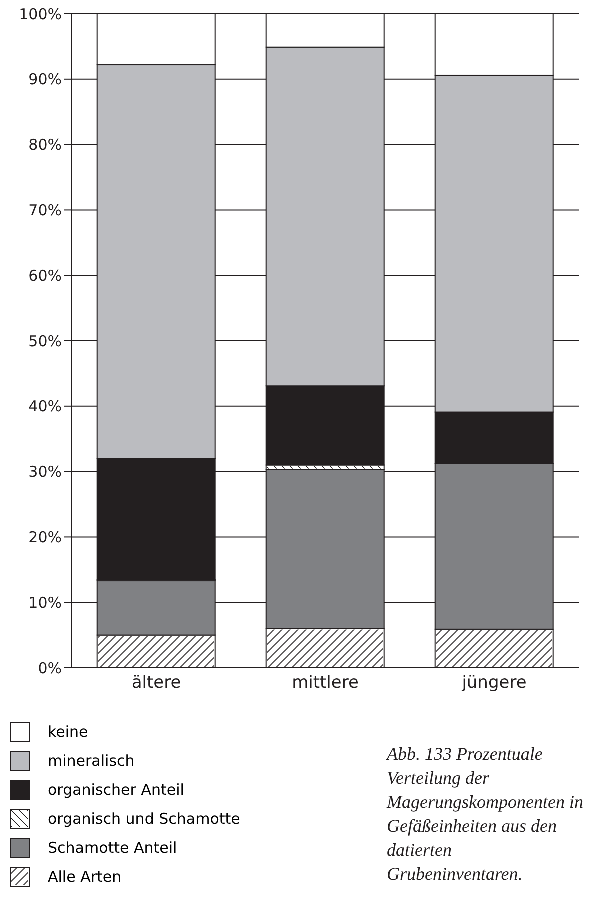 The image size is (595, 919). Describe the element at coordinates (45, 211) in the screenshot. I see `y-tick-label: 70%` at that location.